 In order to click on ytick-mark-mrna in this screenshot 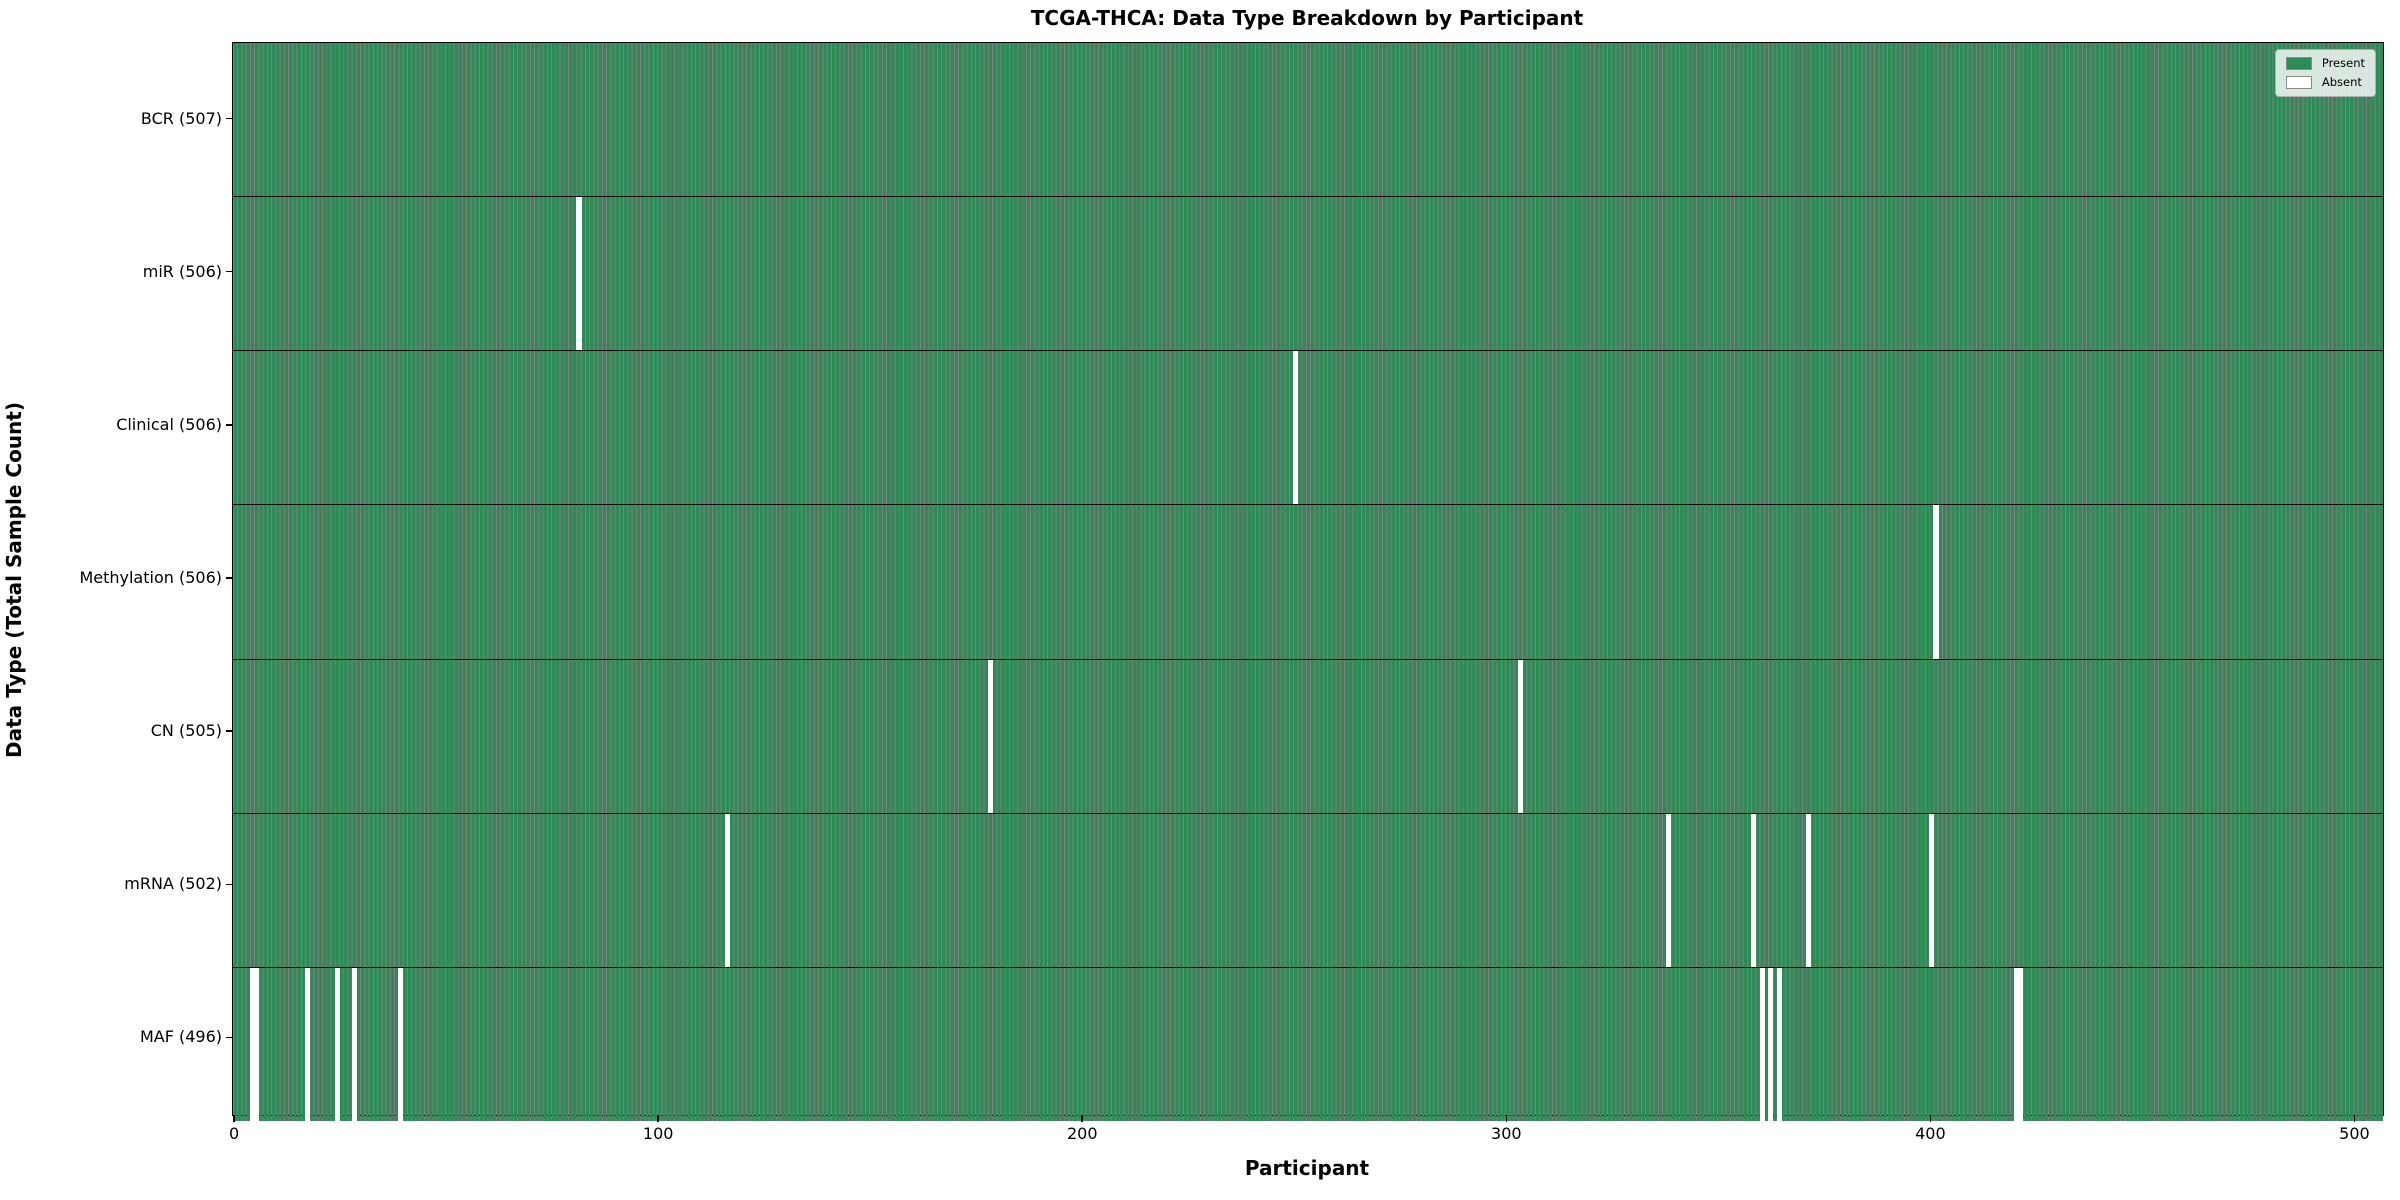, I will do `click(229, 884)`.